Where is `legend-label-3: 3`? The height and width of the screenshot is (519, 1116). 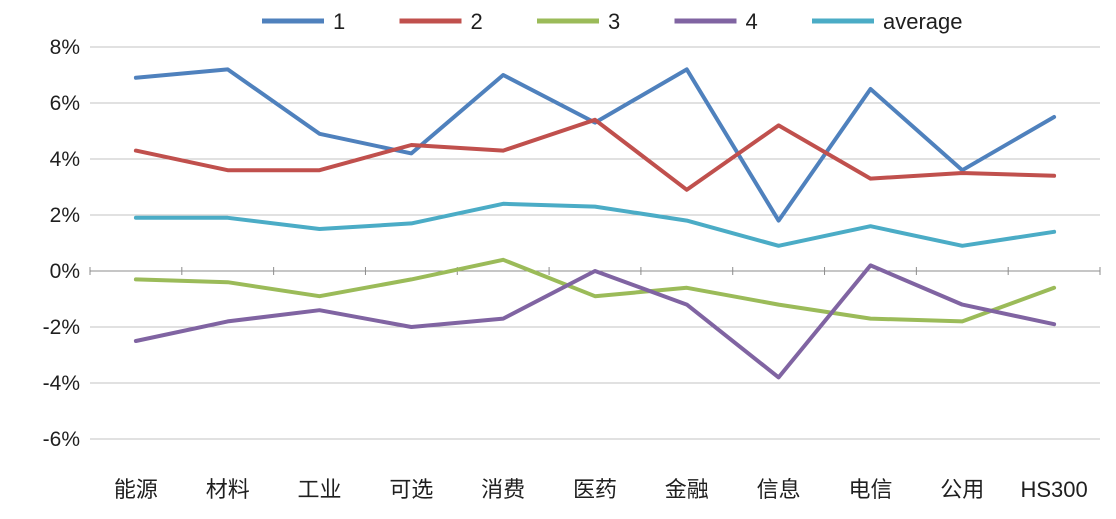
legend-label-3: 3 is located at coordinates (614, 21).